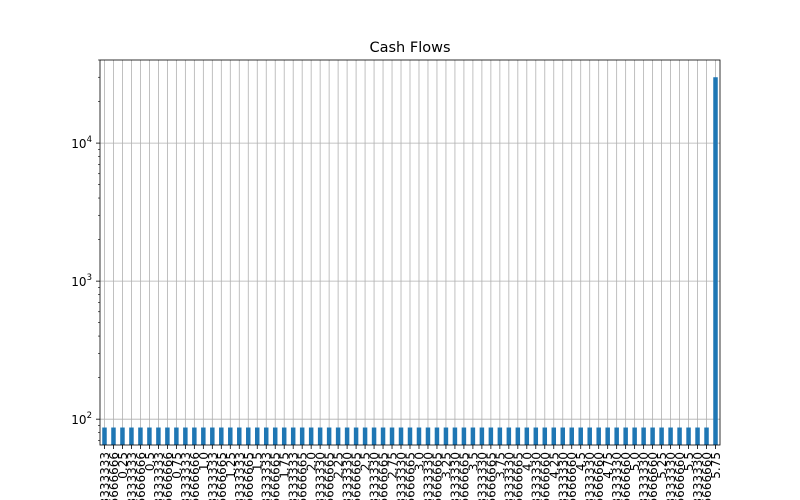 The image size is (800, 500). Describe the element at coordinates (446, 465) in the screenshot. I see `x-tick-label: 3.25` at that location.